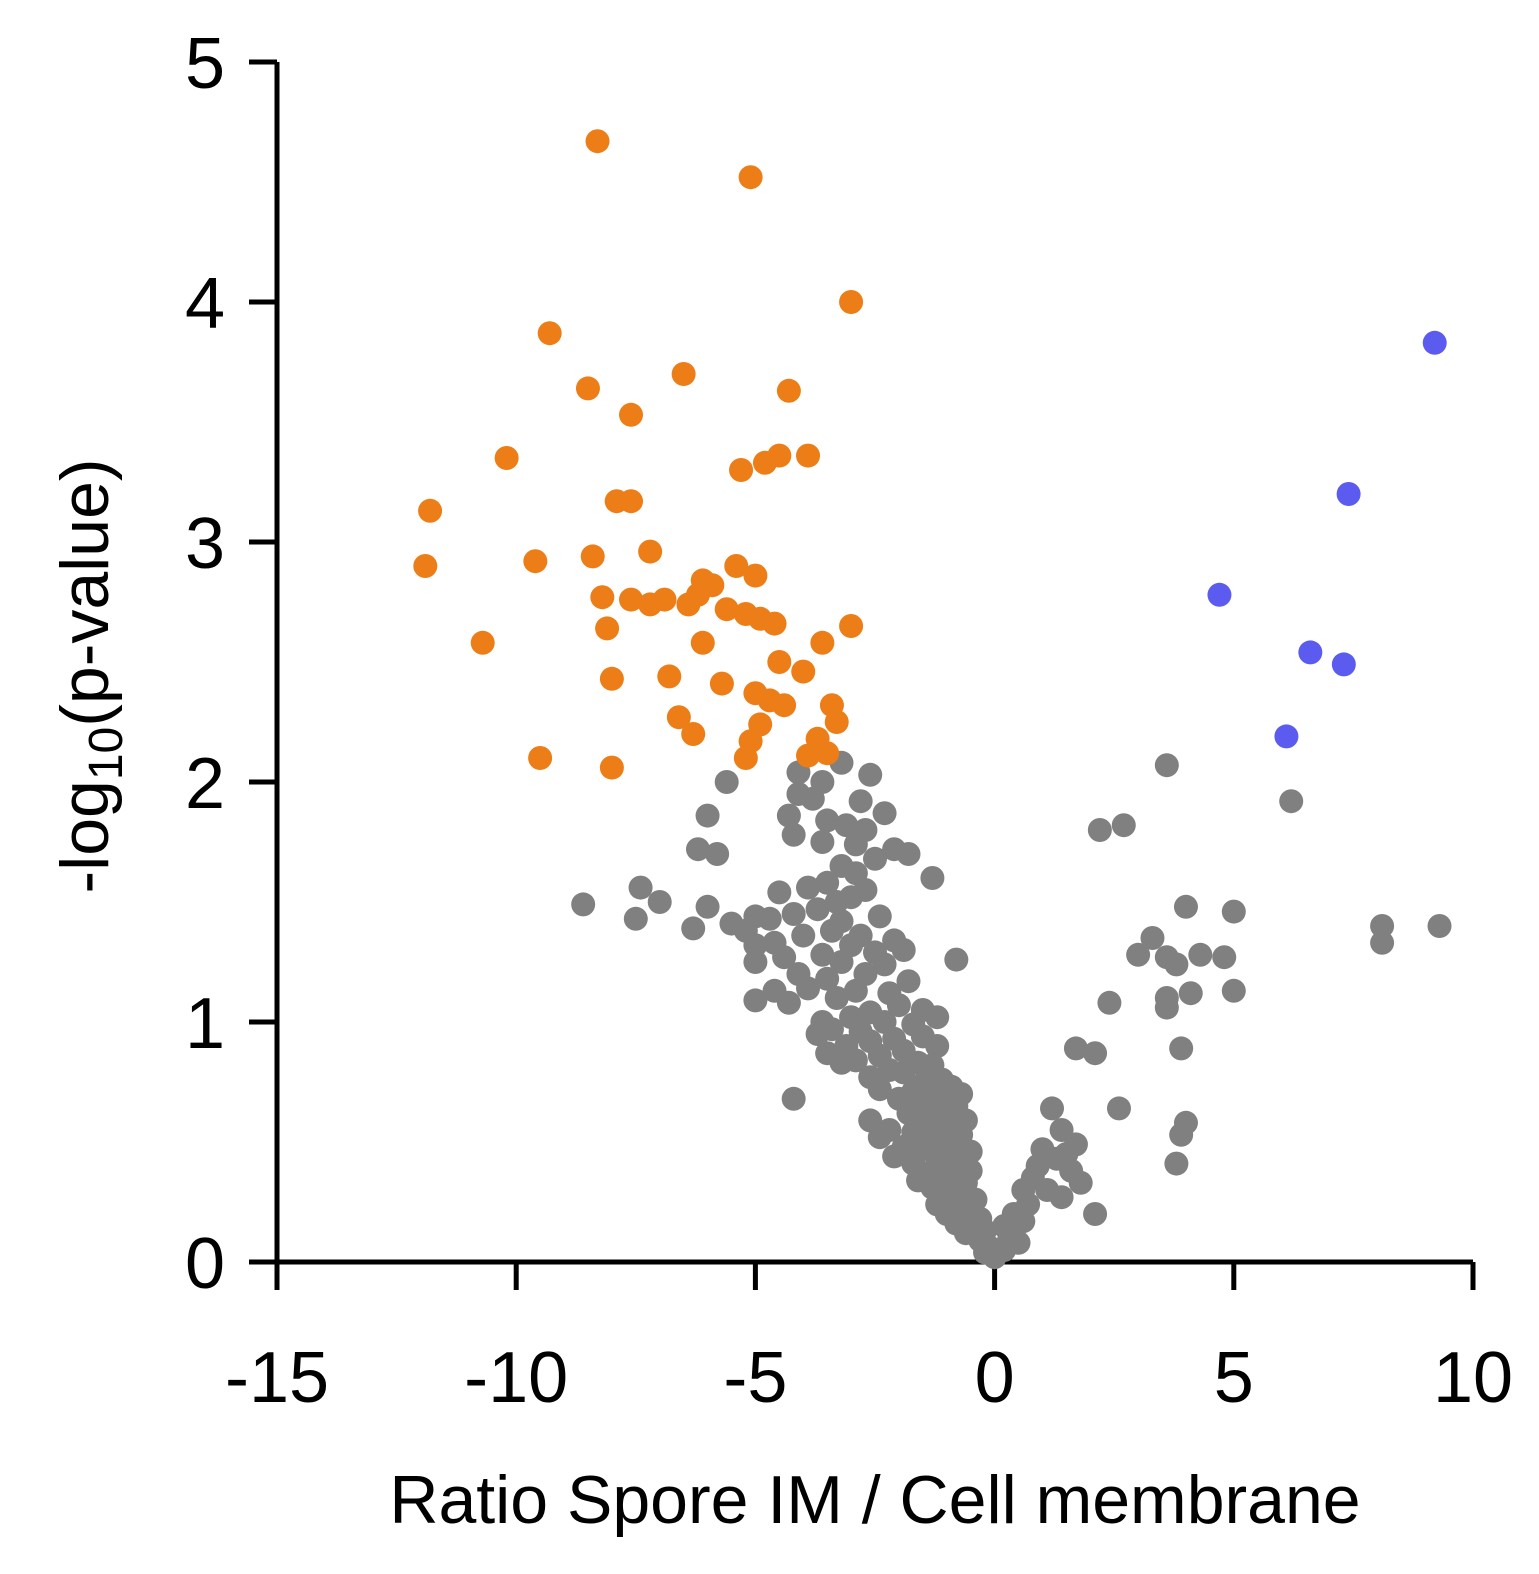 This screenshot has width=1539, height=1574. I want to click on x-tick-label: -5, so click(755, 1378).